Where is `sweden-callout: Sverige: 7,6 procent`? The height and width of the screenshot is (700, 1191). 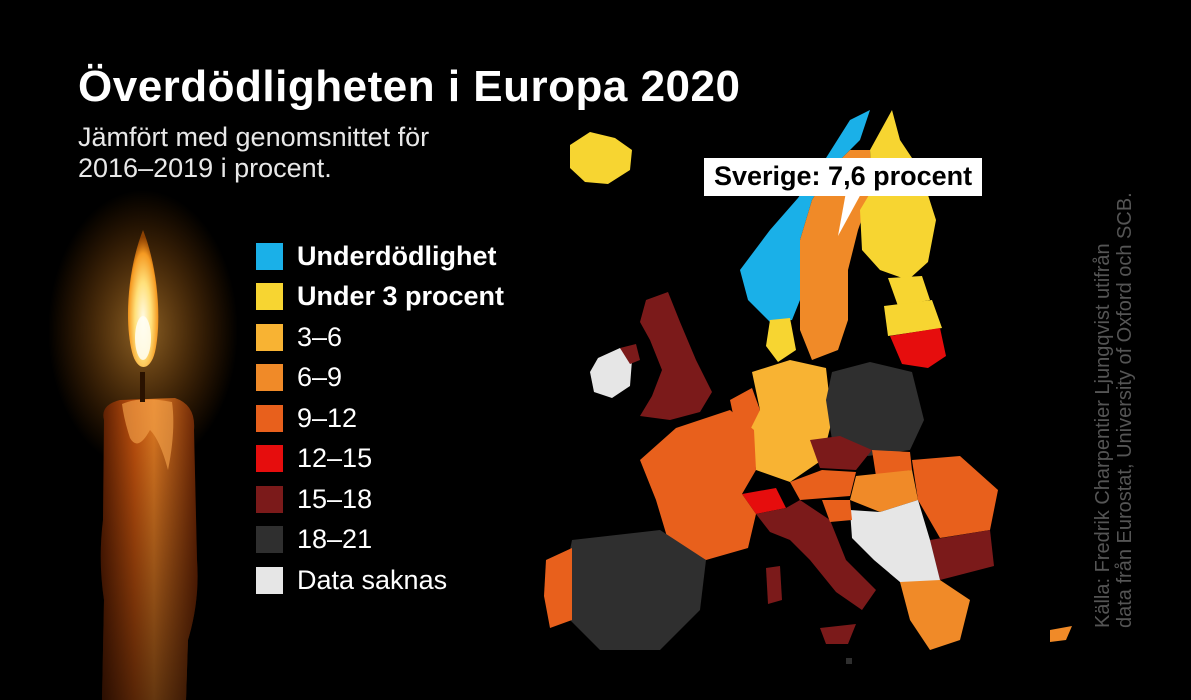
sweden-callout: Sverige: 7,6 procent is located at coordinates (843, 177).